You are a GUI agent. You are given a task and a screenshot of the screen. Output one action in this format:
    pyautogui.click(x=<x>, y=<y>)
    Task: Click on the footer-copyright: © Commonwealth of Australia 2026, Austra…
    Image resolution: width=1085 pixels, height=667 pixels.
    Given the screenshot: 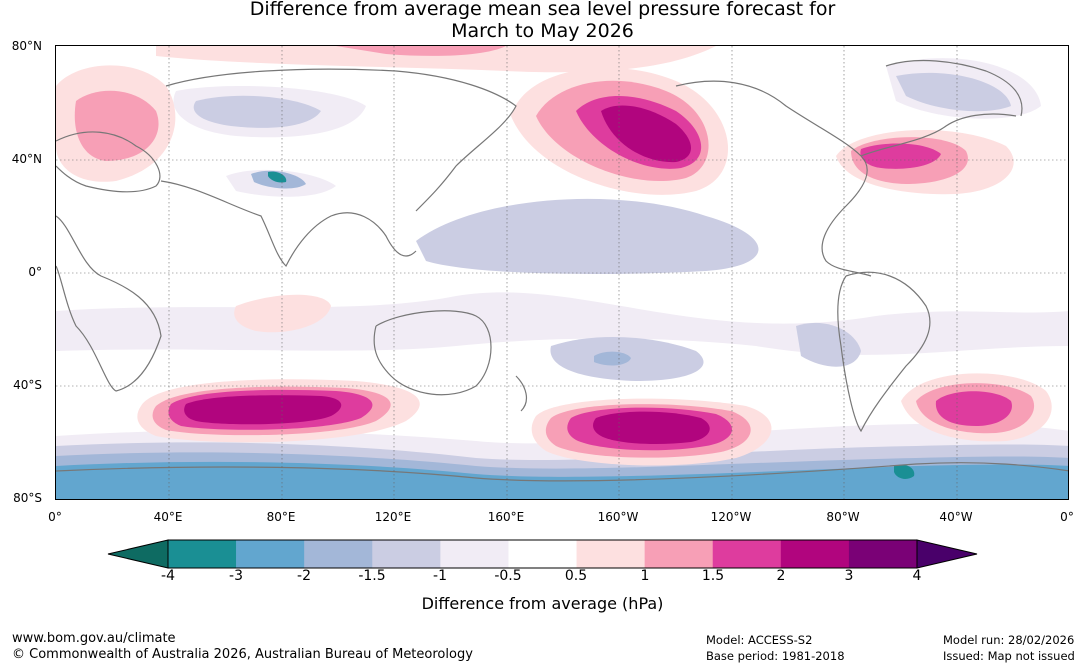 What is the action you would take?
    pyautogui.click(x=242, y=654)
    